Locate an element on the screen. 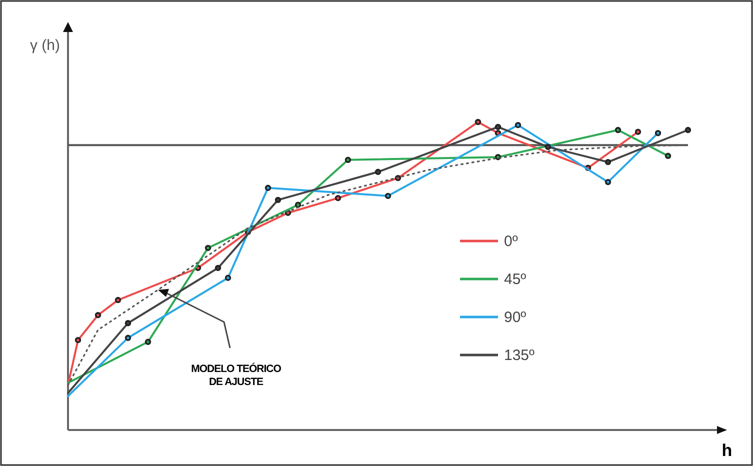 Image resolution: width=753 pixels, height=466 pixels. legend-label: 135º is located at coordinates (520, 355).